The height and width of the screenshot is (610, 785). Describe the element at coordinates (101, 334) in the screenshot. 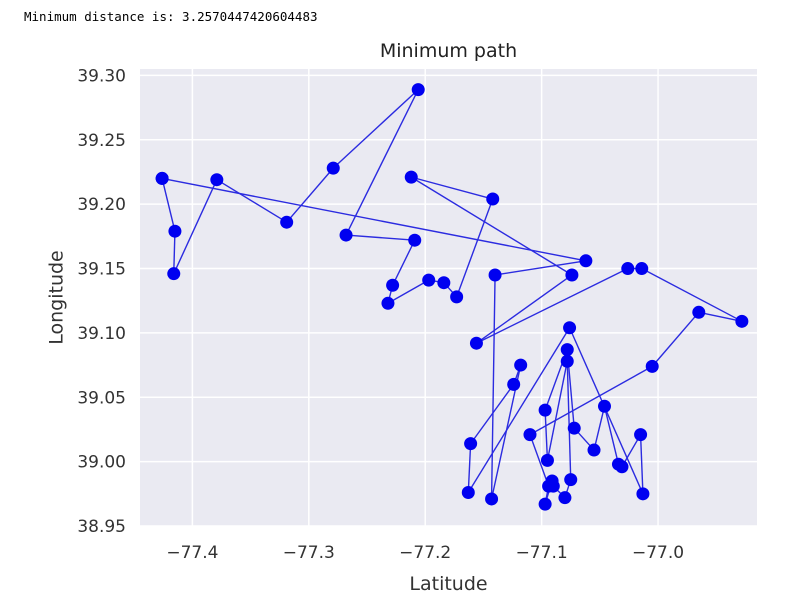

I see `y-tick-label: 39.10` at that location.